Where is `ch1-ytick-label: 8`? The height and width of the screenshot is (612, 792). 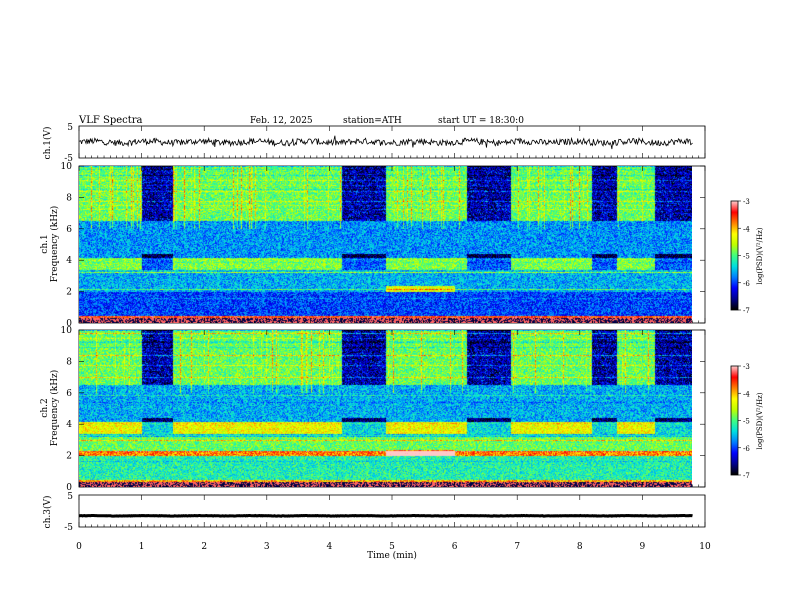
ch1-ytick-label: 8 is located at coordinates (69, 198).